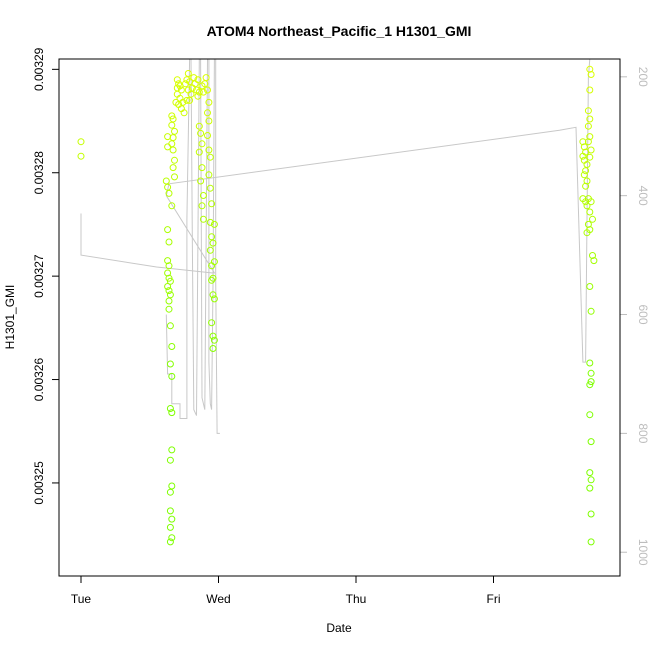 This screenshot has width=650, height=650. I want to click on x-tick-label: Thu, so click(356, 599).